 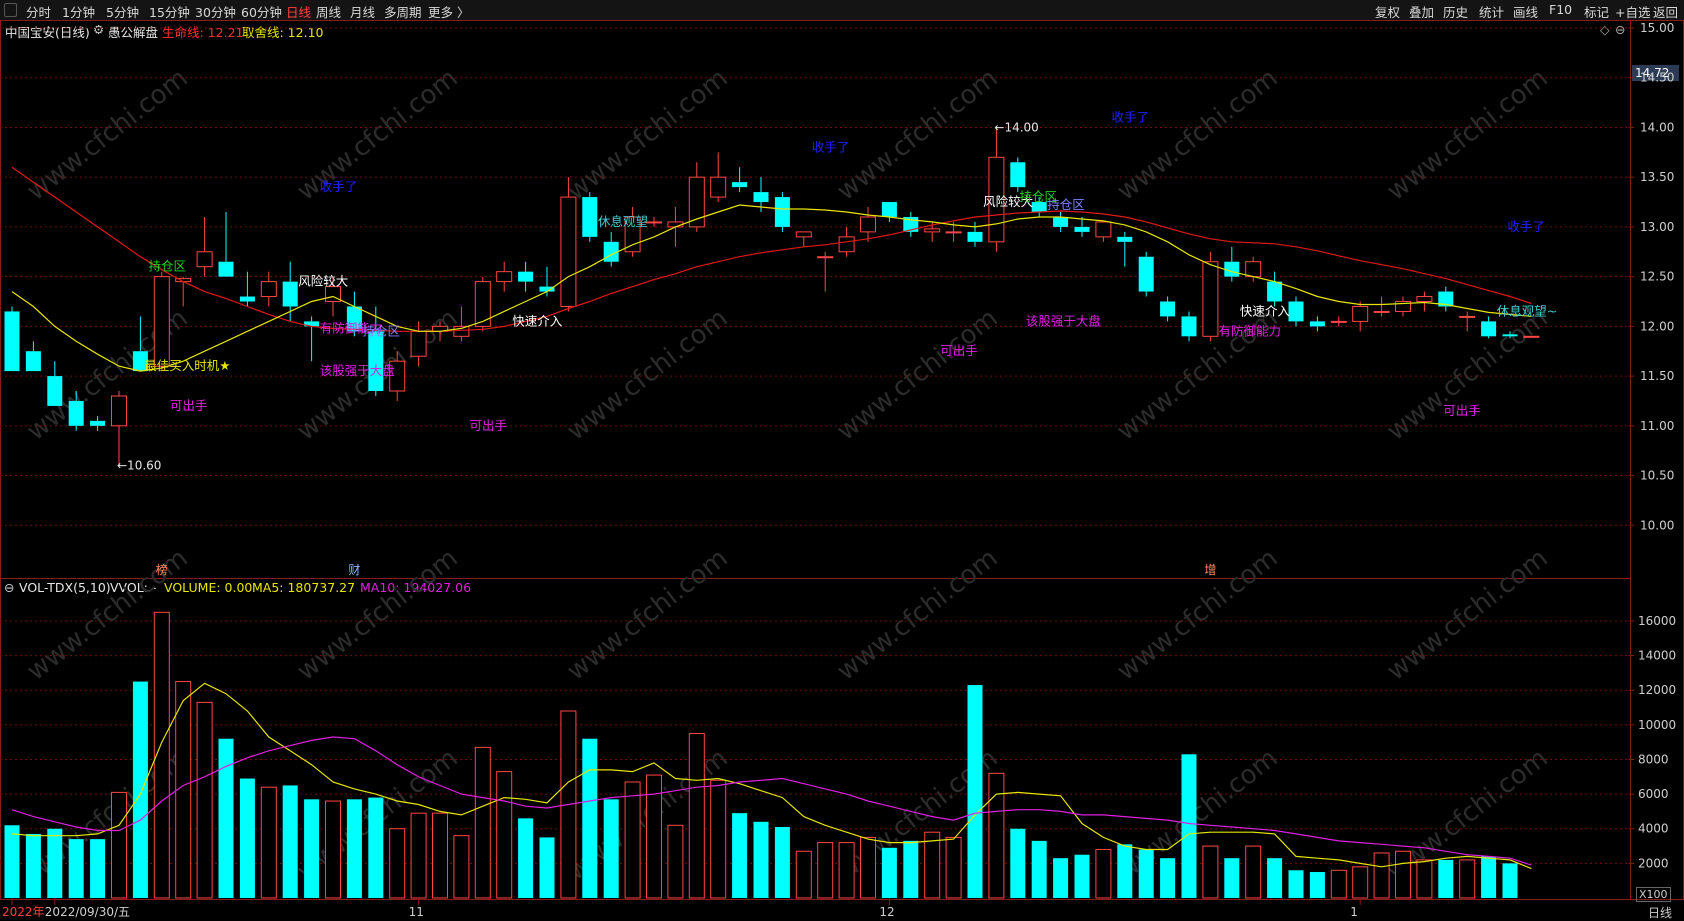 What do you see at coordinates (1633, 12) in the screenshot?
I see `add-favorite-button: +自选` at bounding box center [1633, 12].